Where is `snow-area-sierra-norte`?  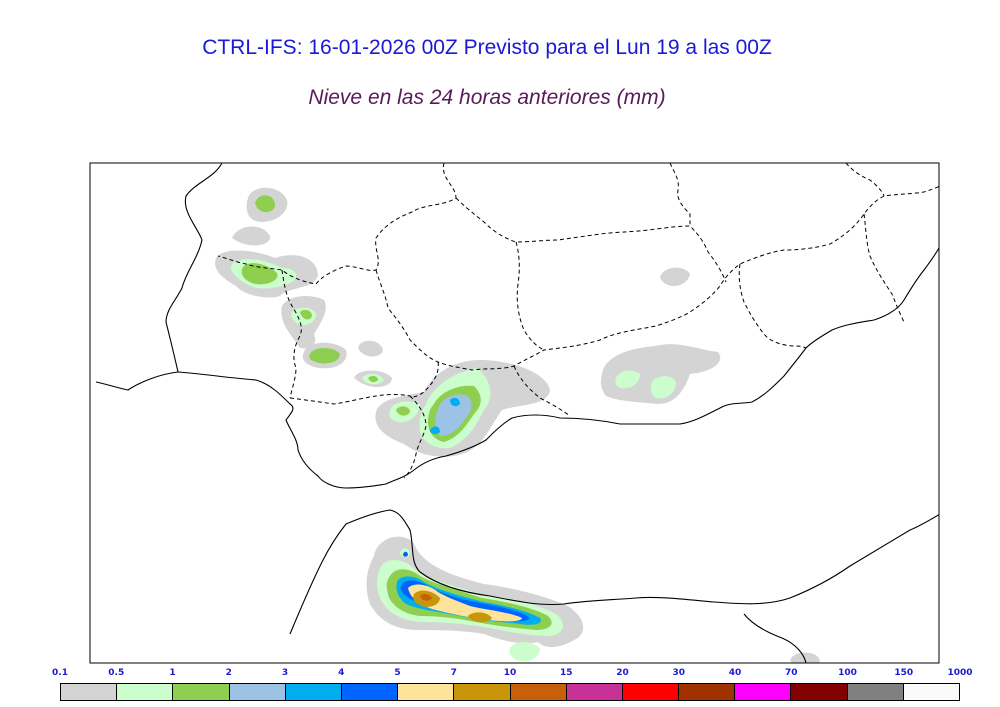
snow-area-sierra-norte is located at coordinates (336, 342).